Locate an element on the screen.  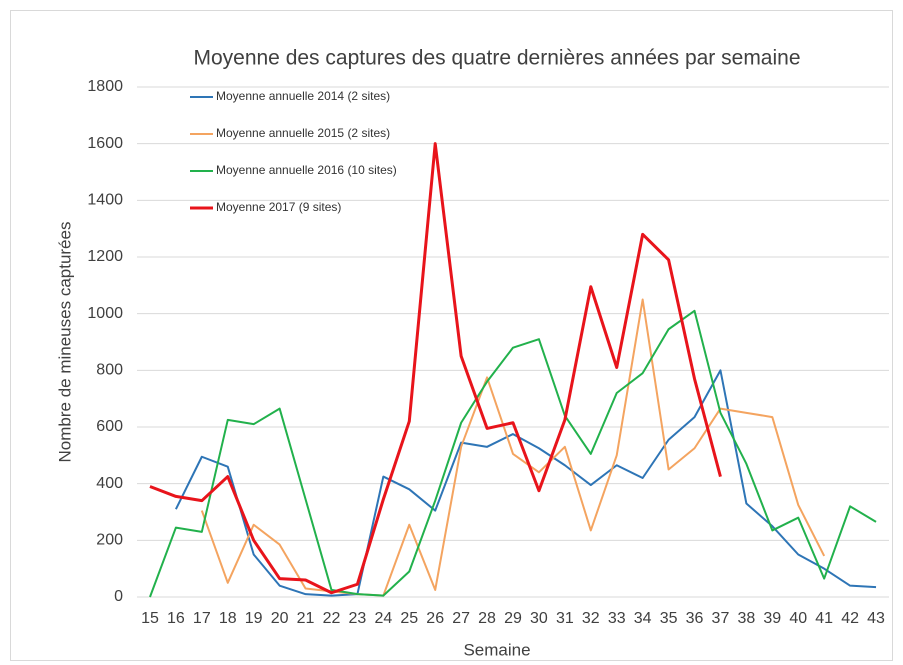
x-tick-label: 35 is located at coordinates (669, 618).